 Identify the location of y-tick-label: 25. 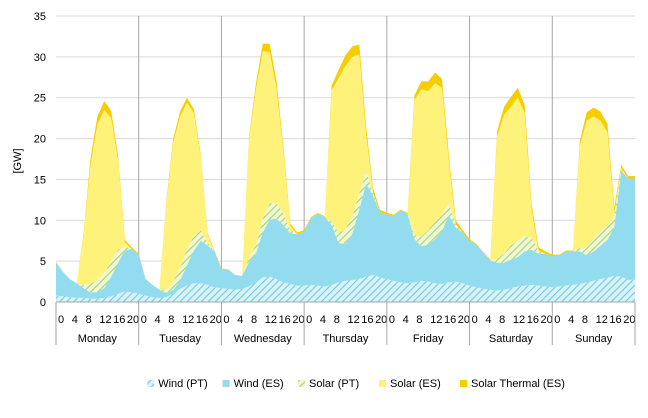
(40, 99).